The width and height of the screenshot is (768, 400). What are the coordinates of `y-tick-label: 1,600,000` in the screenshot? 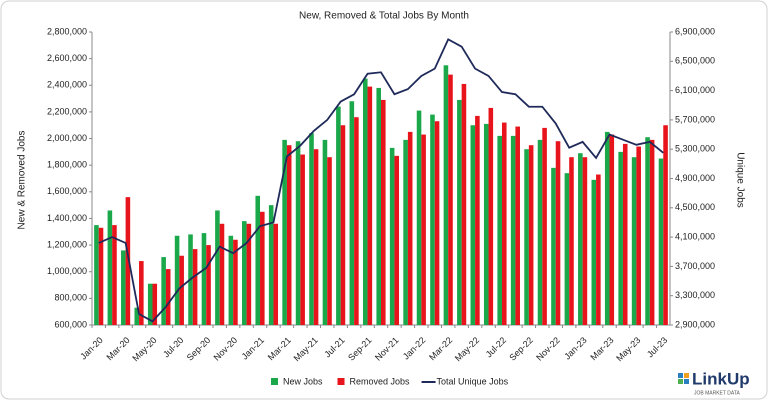 It's located at (67, 191).